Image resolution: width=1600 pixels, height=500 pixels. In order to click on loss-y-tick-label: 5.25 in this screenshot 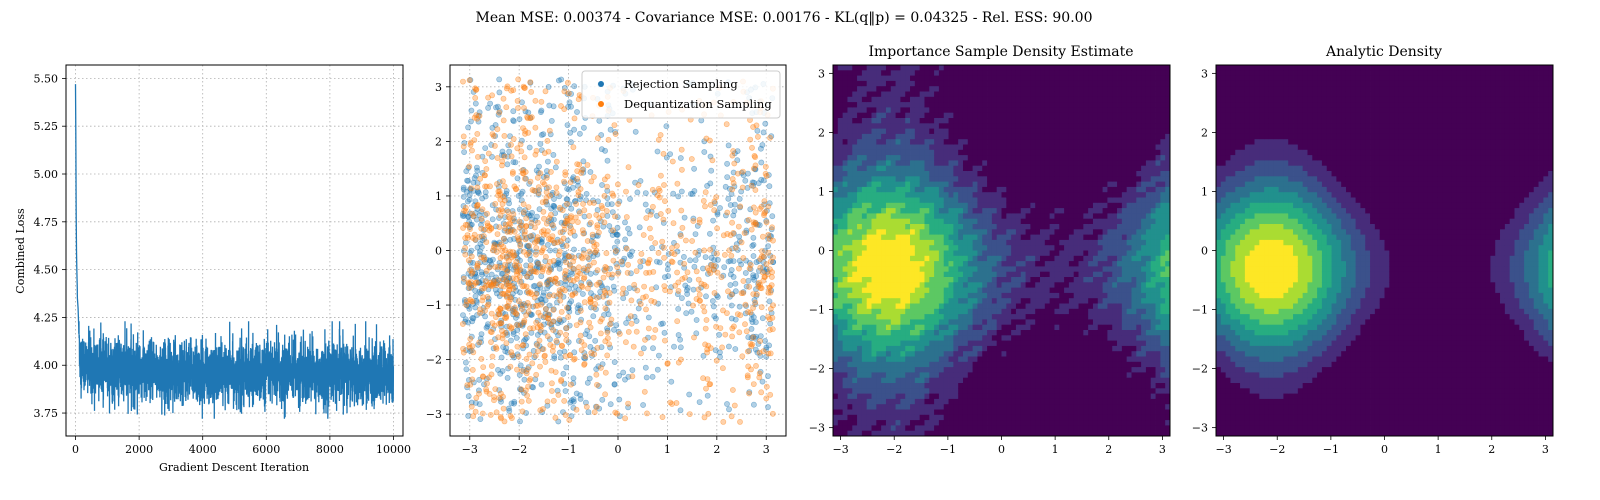, I will do `click(46, 126)`.